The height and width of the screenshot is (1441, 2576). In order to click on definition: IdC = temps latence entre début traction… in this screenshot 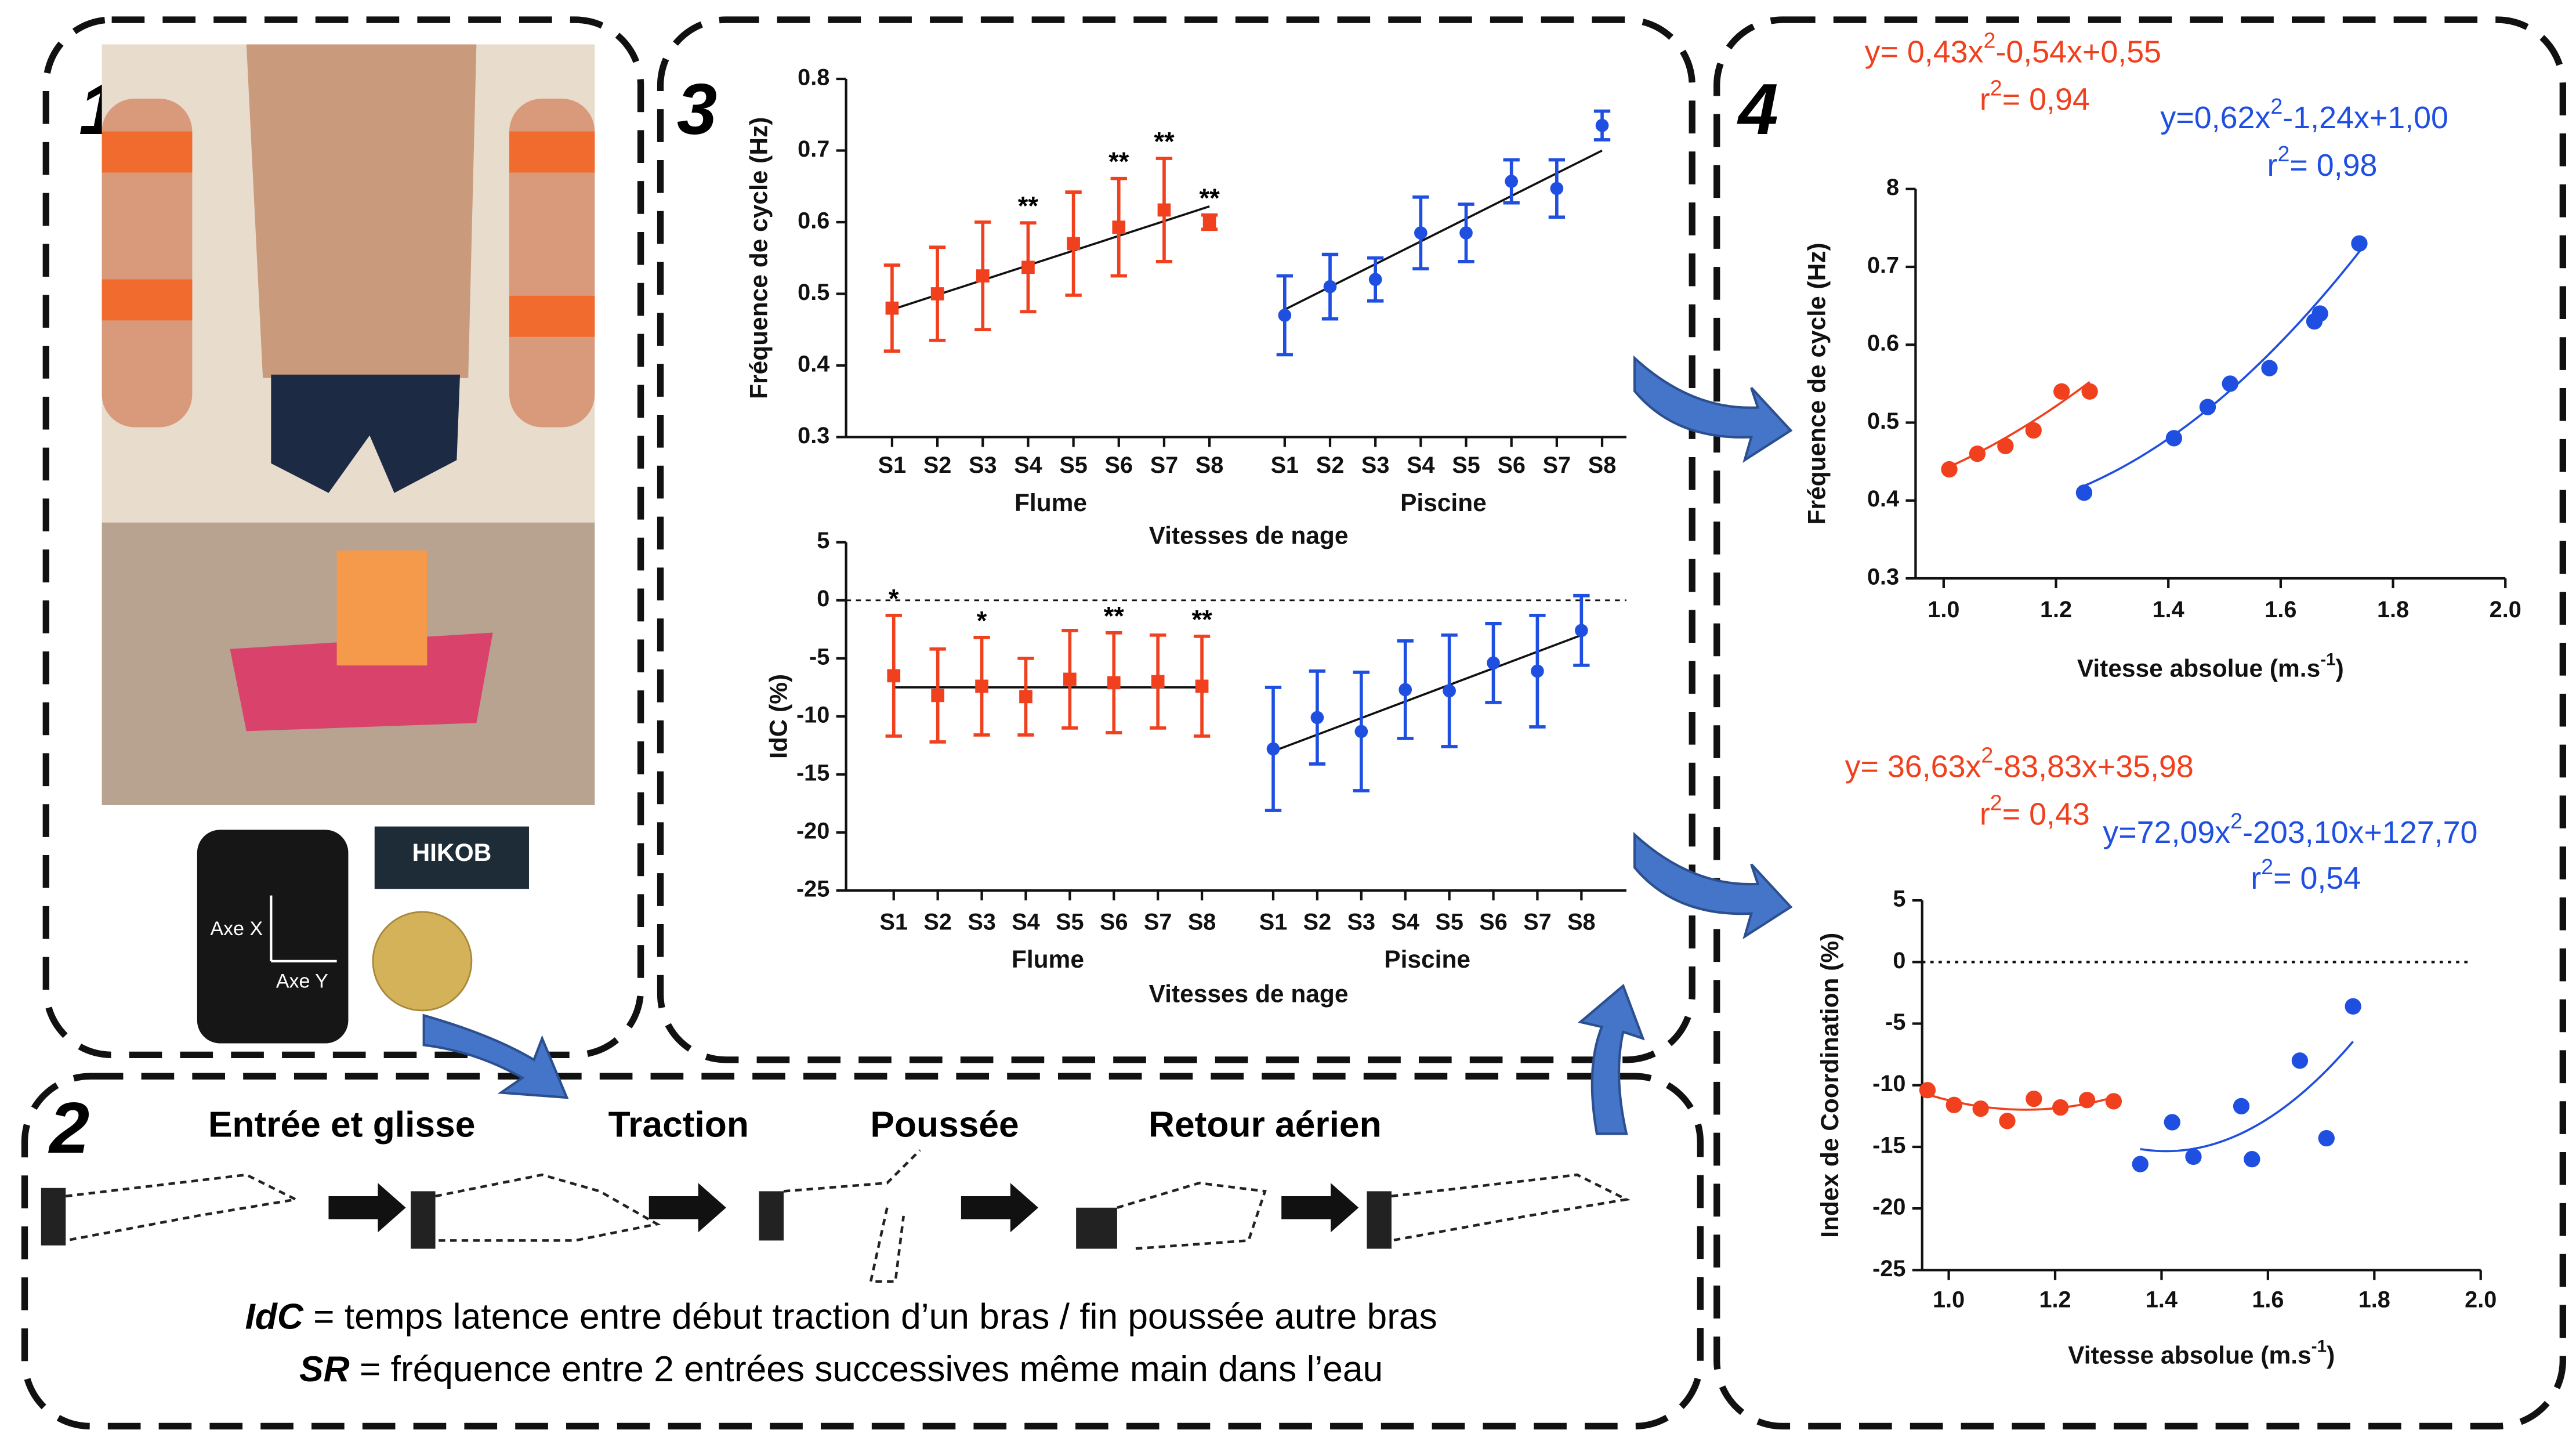, I will do `click(841, 1317)`.